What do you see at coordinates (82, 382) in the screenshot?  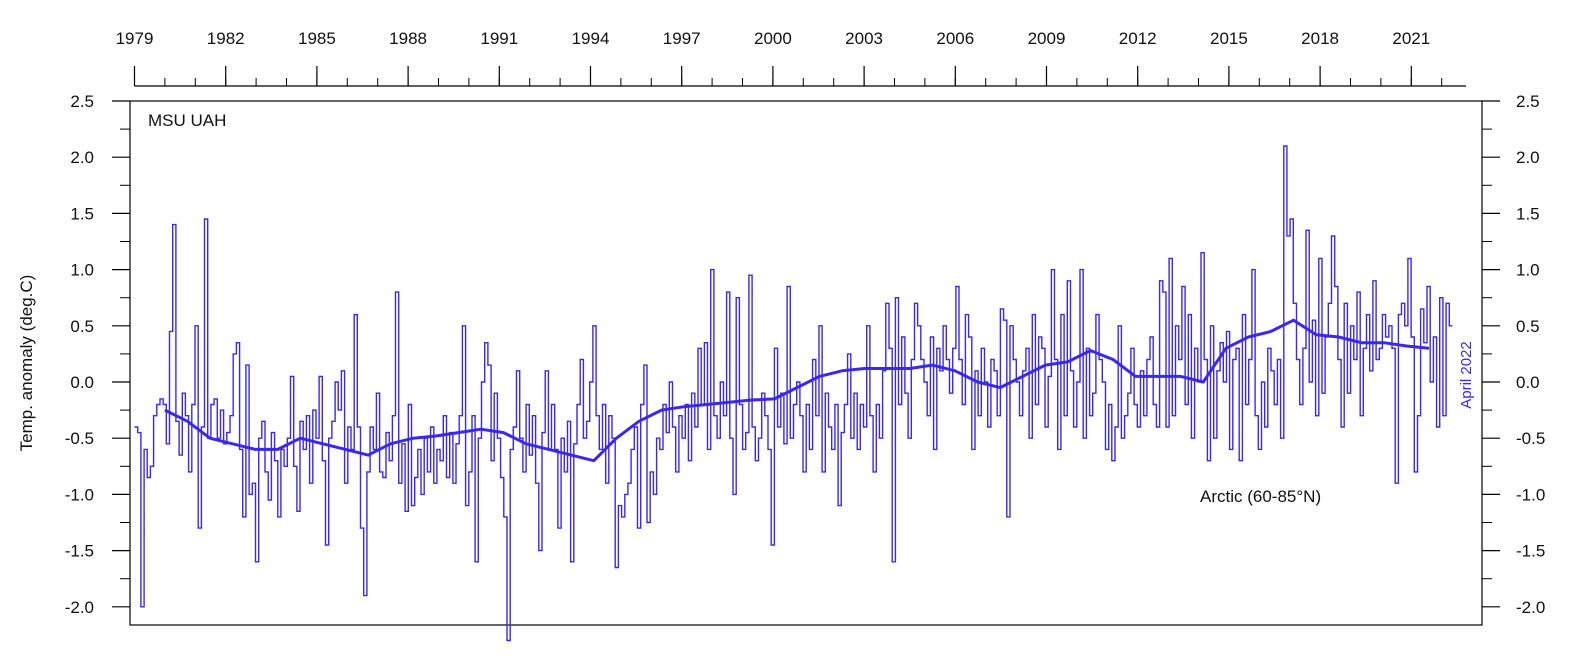 I see `y-tick-label-left: 0.0` at bounding box center [82, 382].